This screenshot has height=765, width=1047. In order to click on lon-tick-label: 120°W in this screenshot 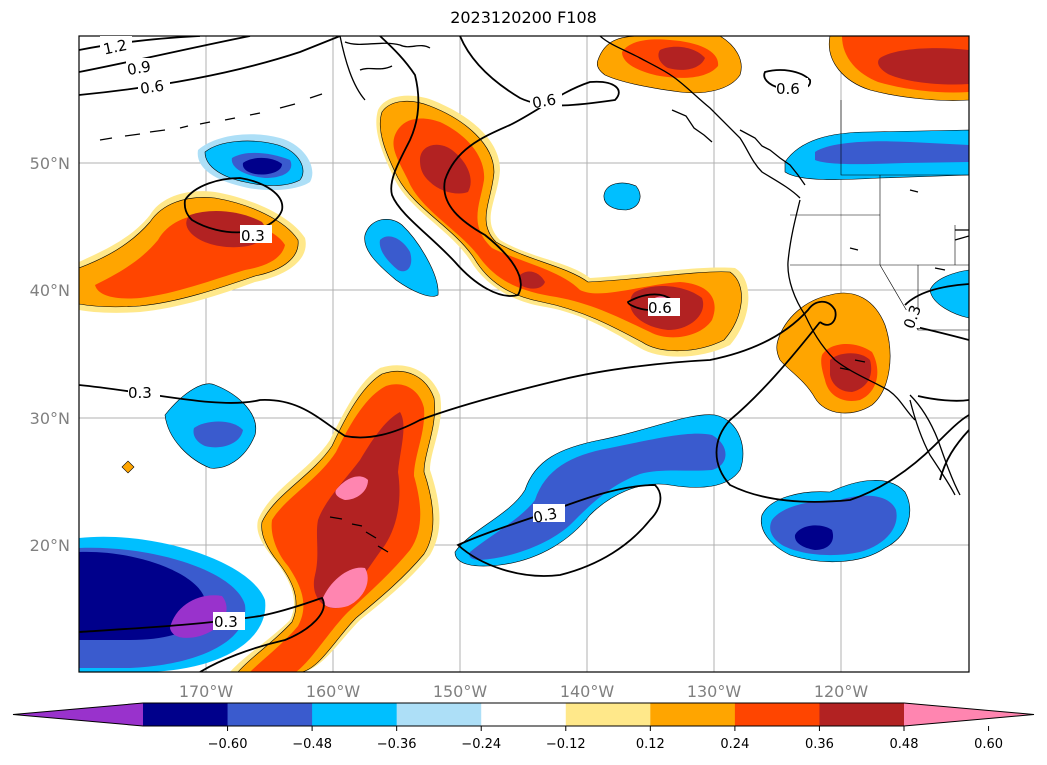, I will do `click(841, 691)`.